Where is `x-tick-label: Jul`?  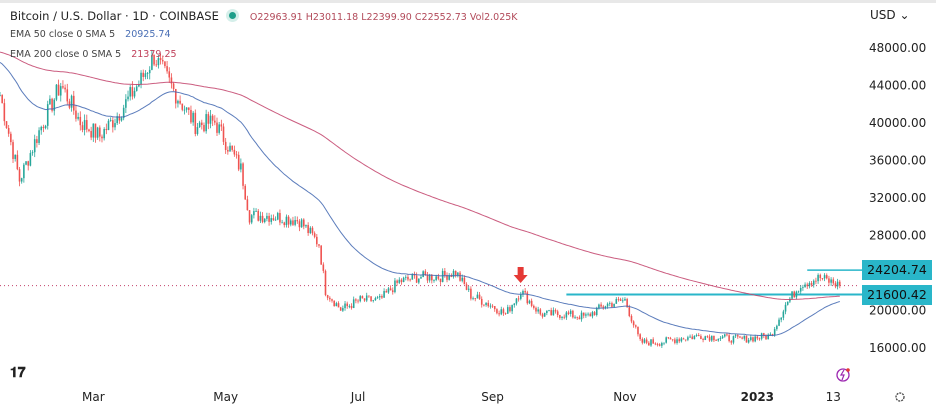 x-tick-label: Jul is located at coordinates (357, 397).